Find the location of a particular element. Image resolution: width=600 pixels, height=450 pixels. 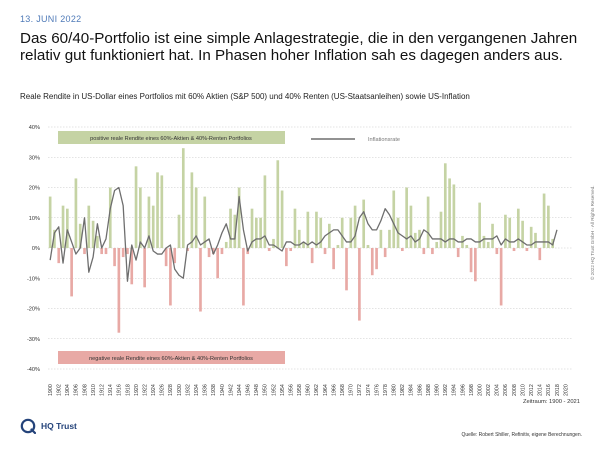

x-tick-label: 2004 is located at coordinates (498, 390).